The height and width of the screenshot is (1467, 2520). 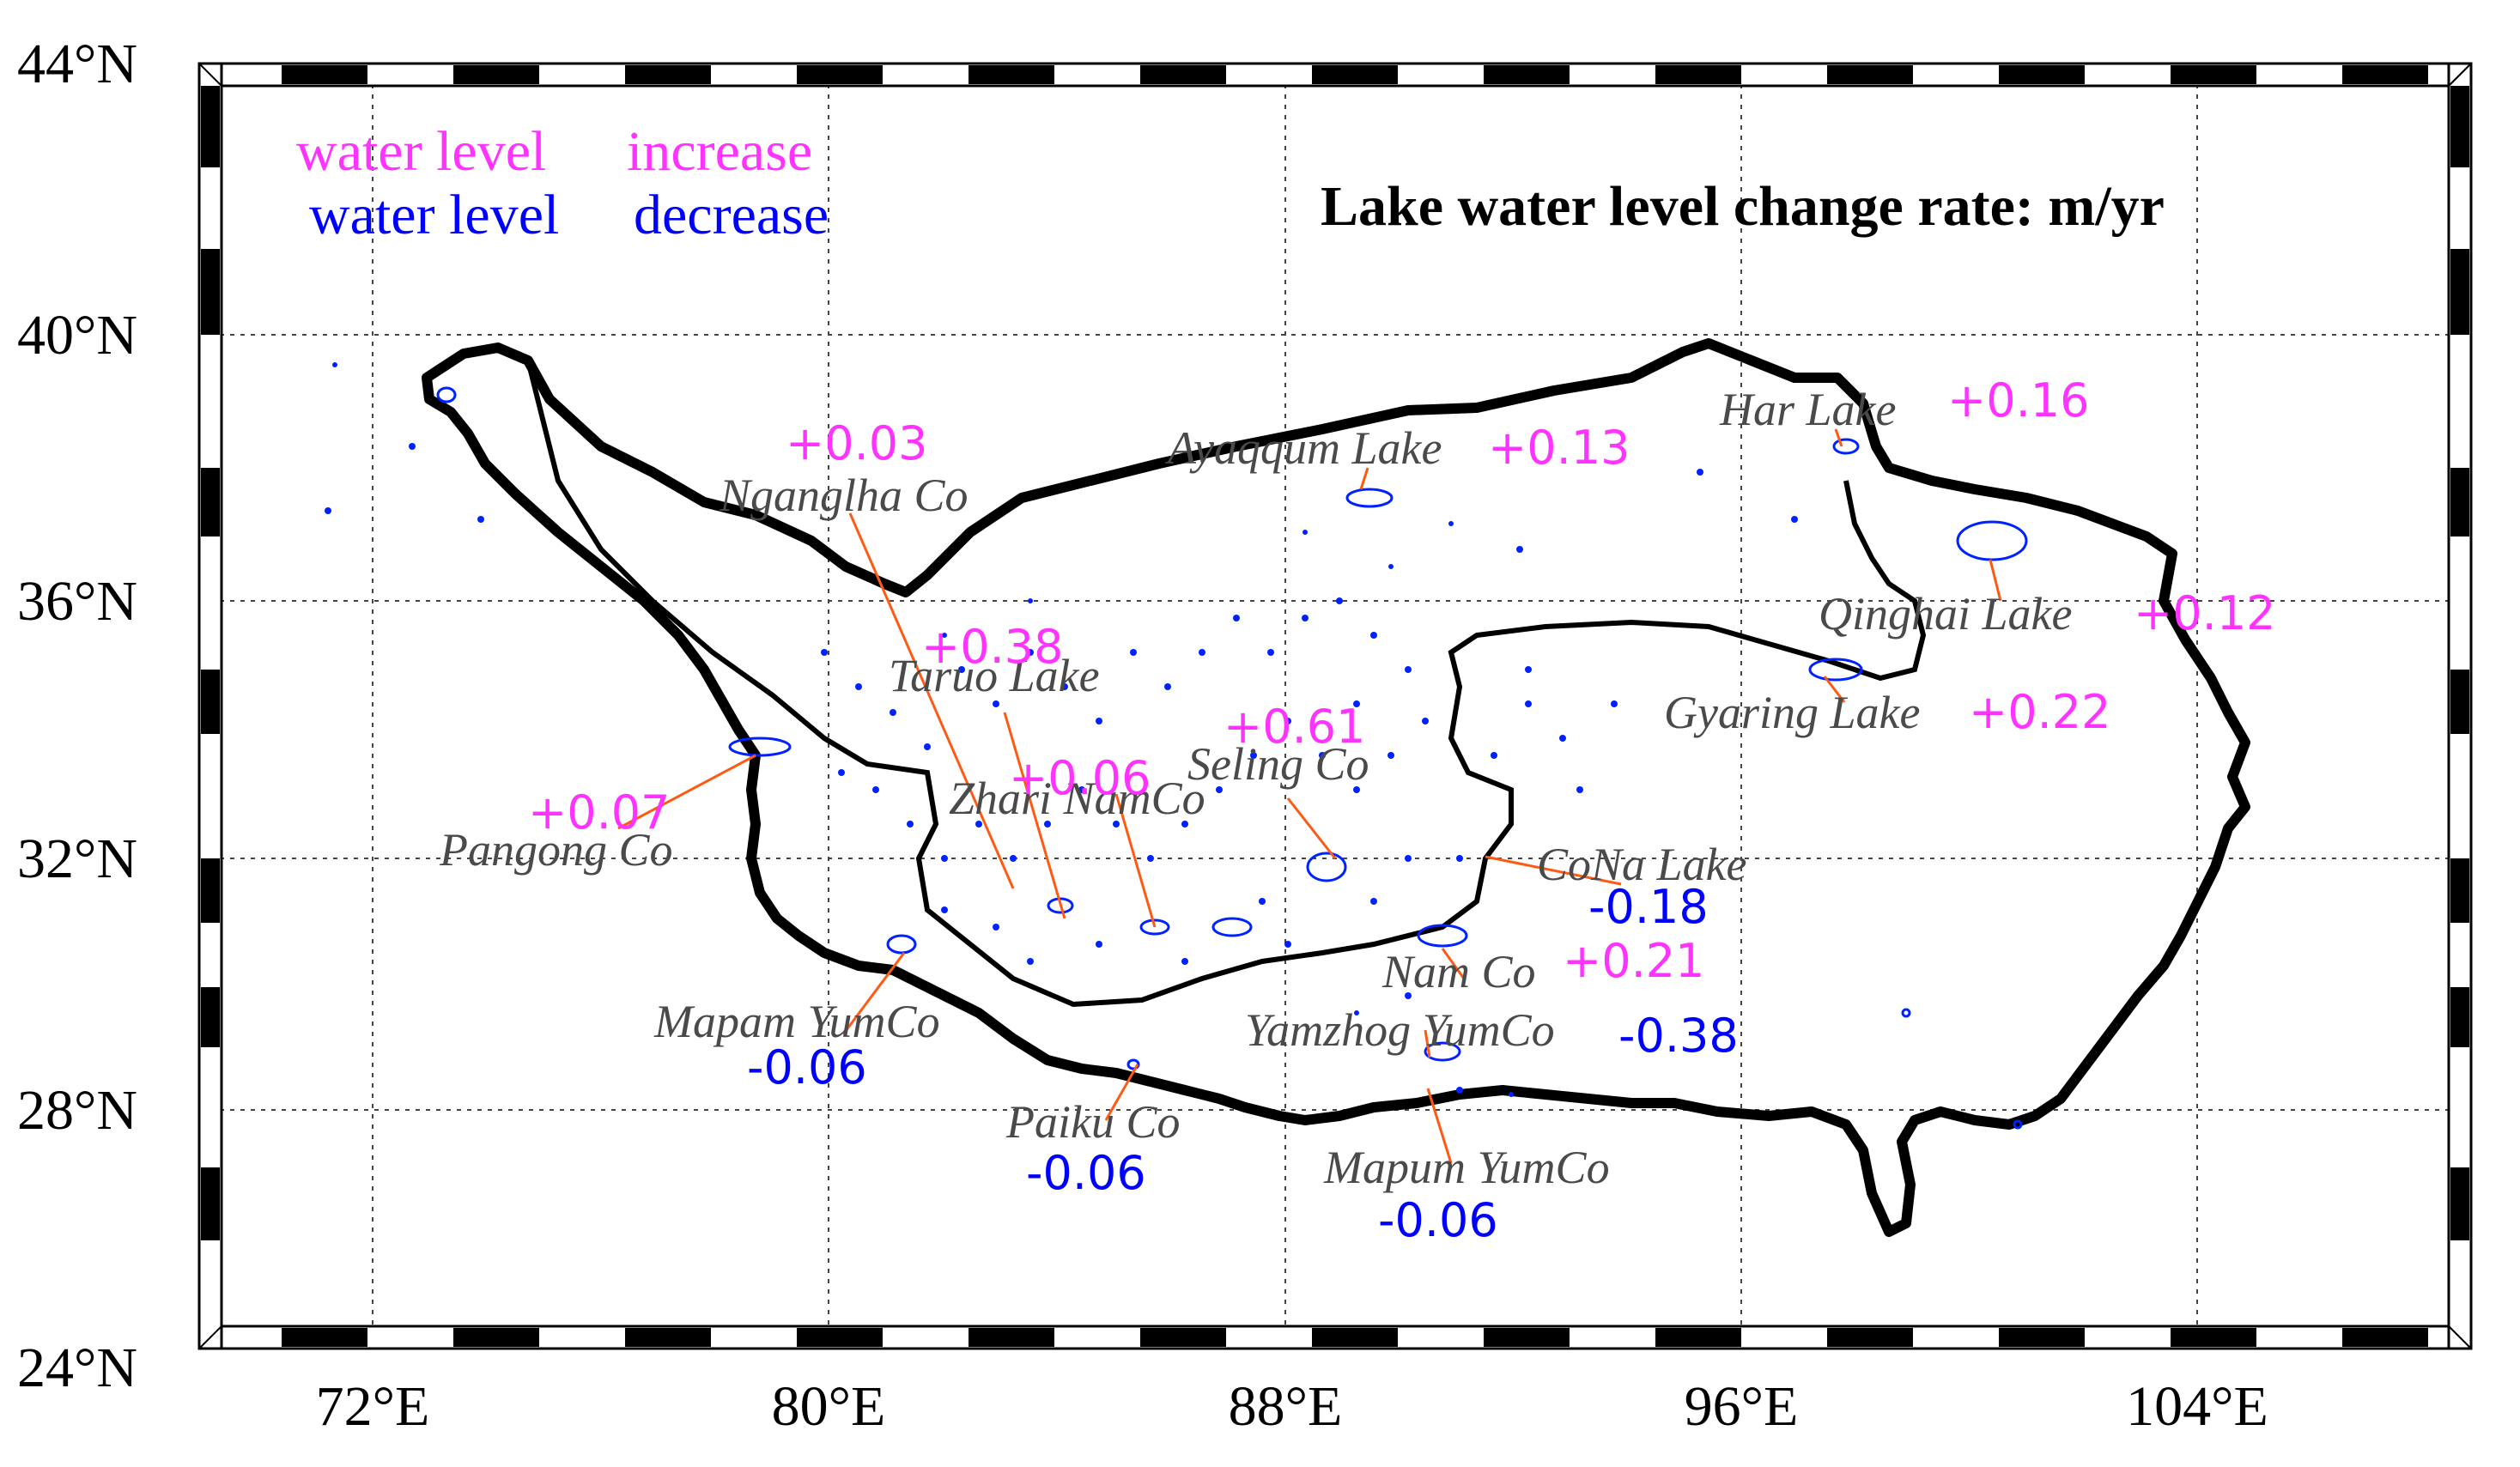 I want to click on lat-label-28n: 28°N, so click(x=77, y=1110).